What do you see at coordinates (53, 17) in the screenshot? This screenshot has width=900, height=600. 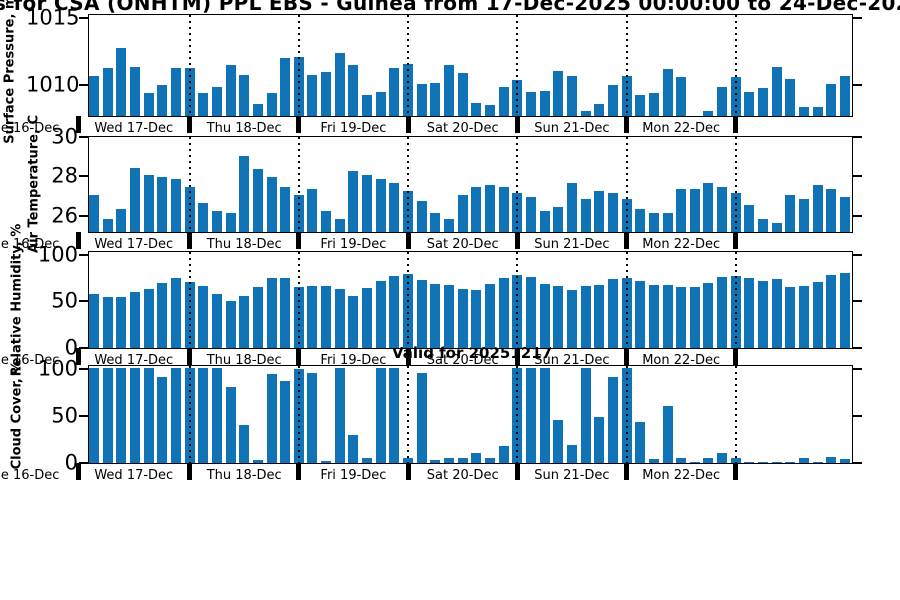 I see `y-tick-label: 1015` at bounding box center [53, 17].